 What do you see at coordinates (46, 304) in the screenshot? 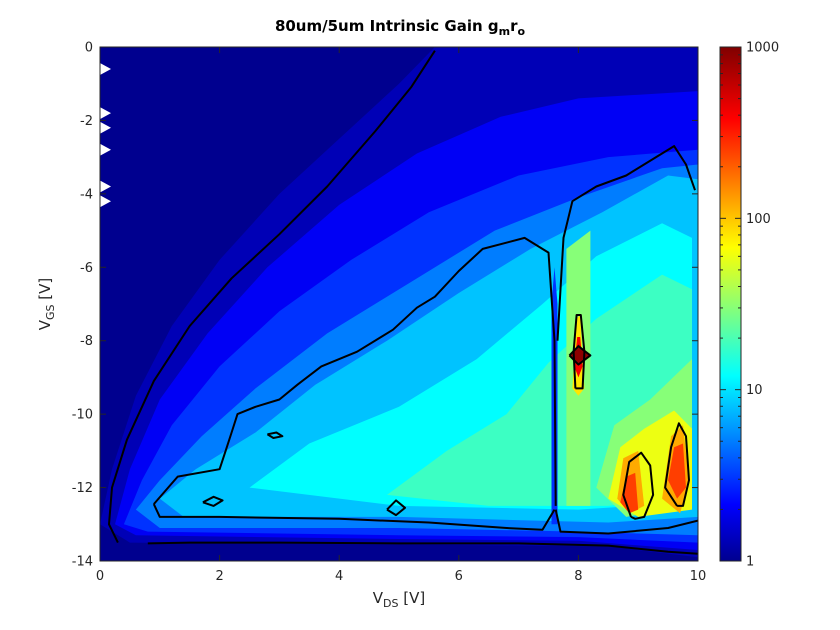
I see `y-axis-label: VGS [V]` at bounding box center [46, 304].